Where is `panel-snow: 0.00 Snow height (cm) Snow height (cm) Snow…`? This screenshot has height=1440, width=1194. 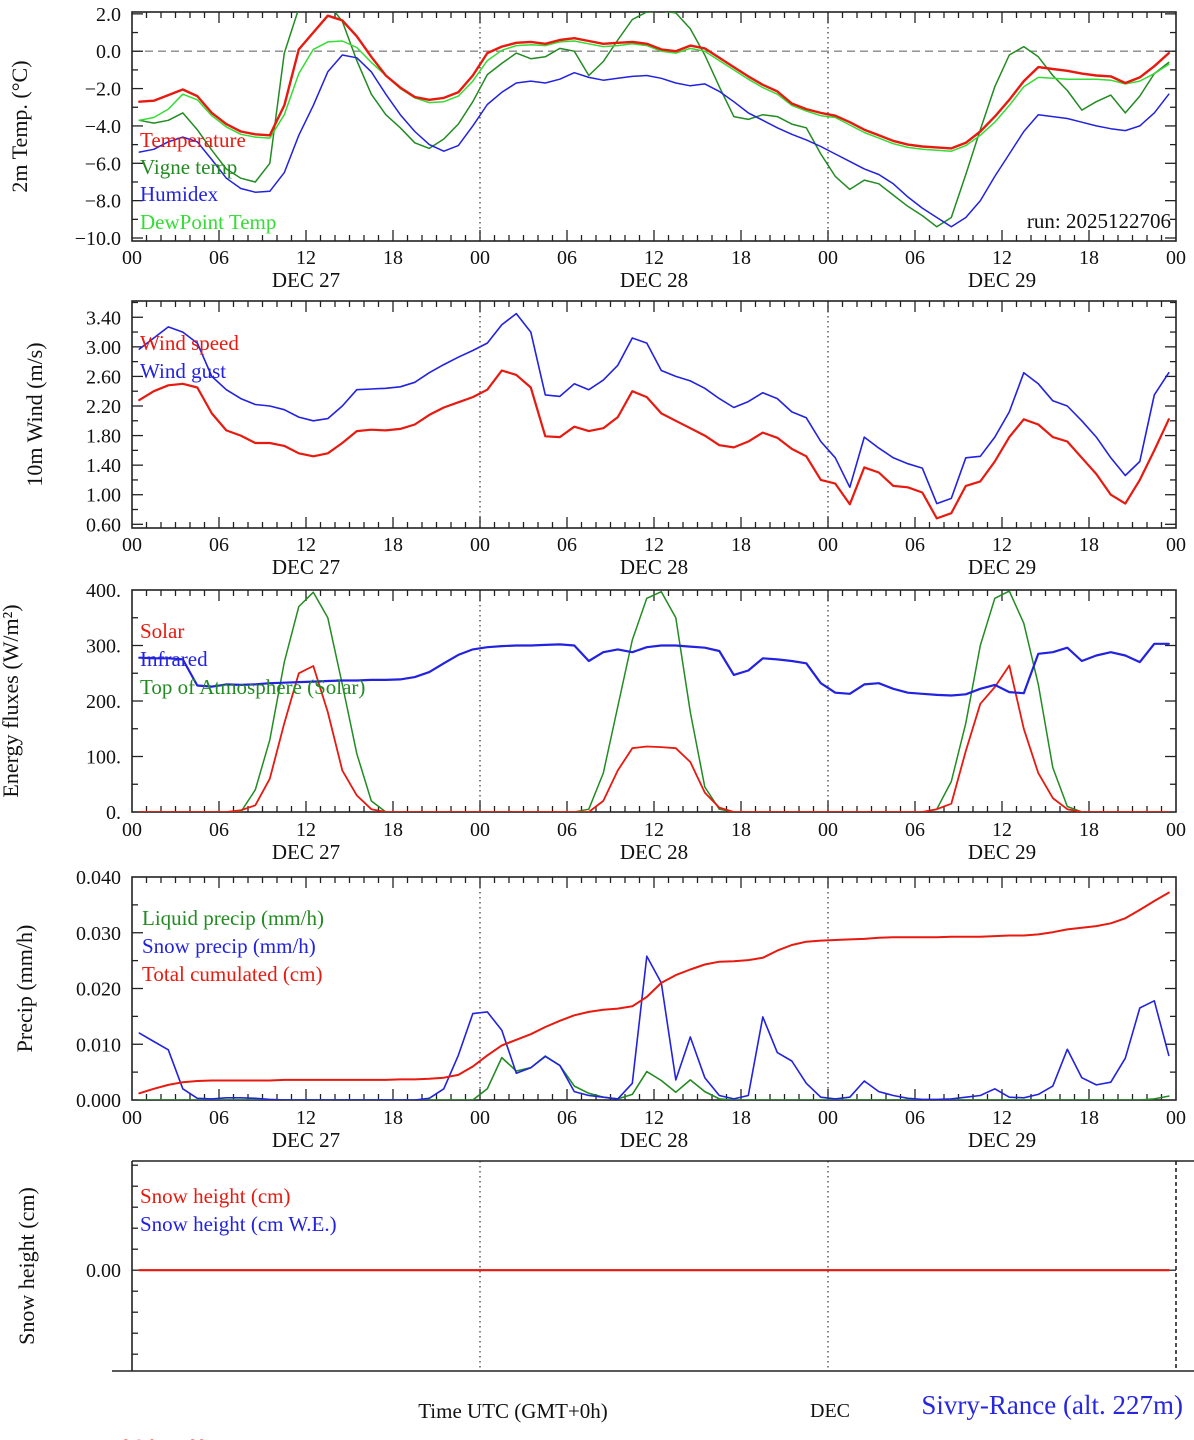 panel-snow: 0.00 Snow height (cm) Snow height (cm) Snow… is located at coordinates (604, 1266).